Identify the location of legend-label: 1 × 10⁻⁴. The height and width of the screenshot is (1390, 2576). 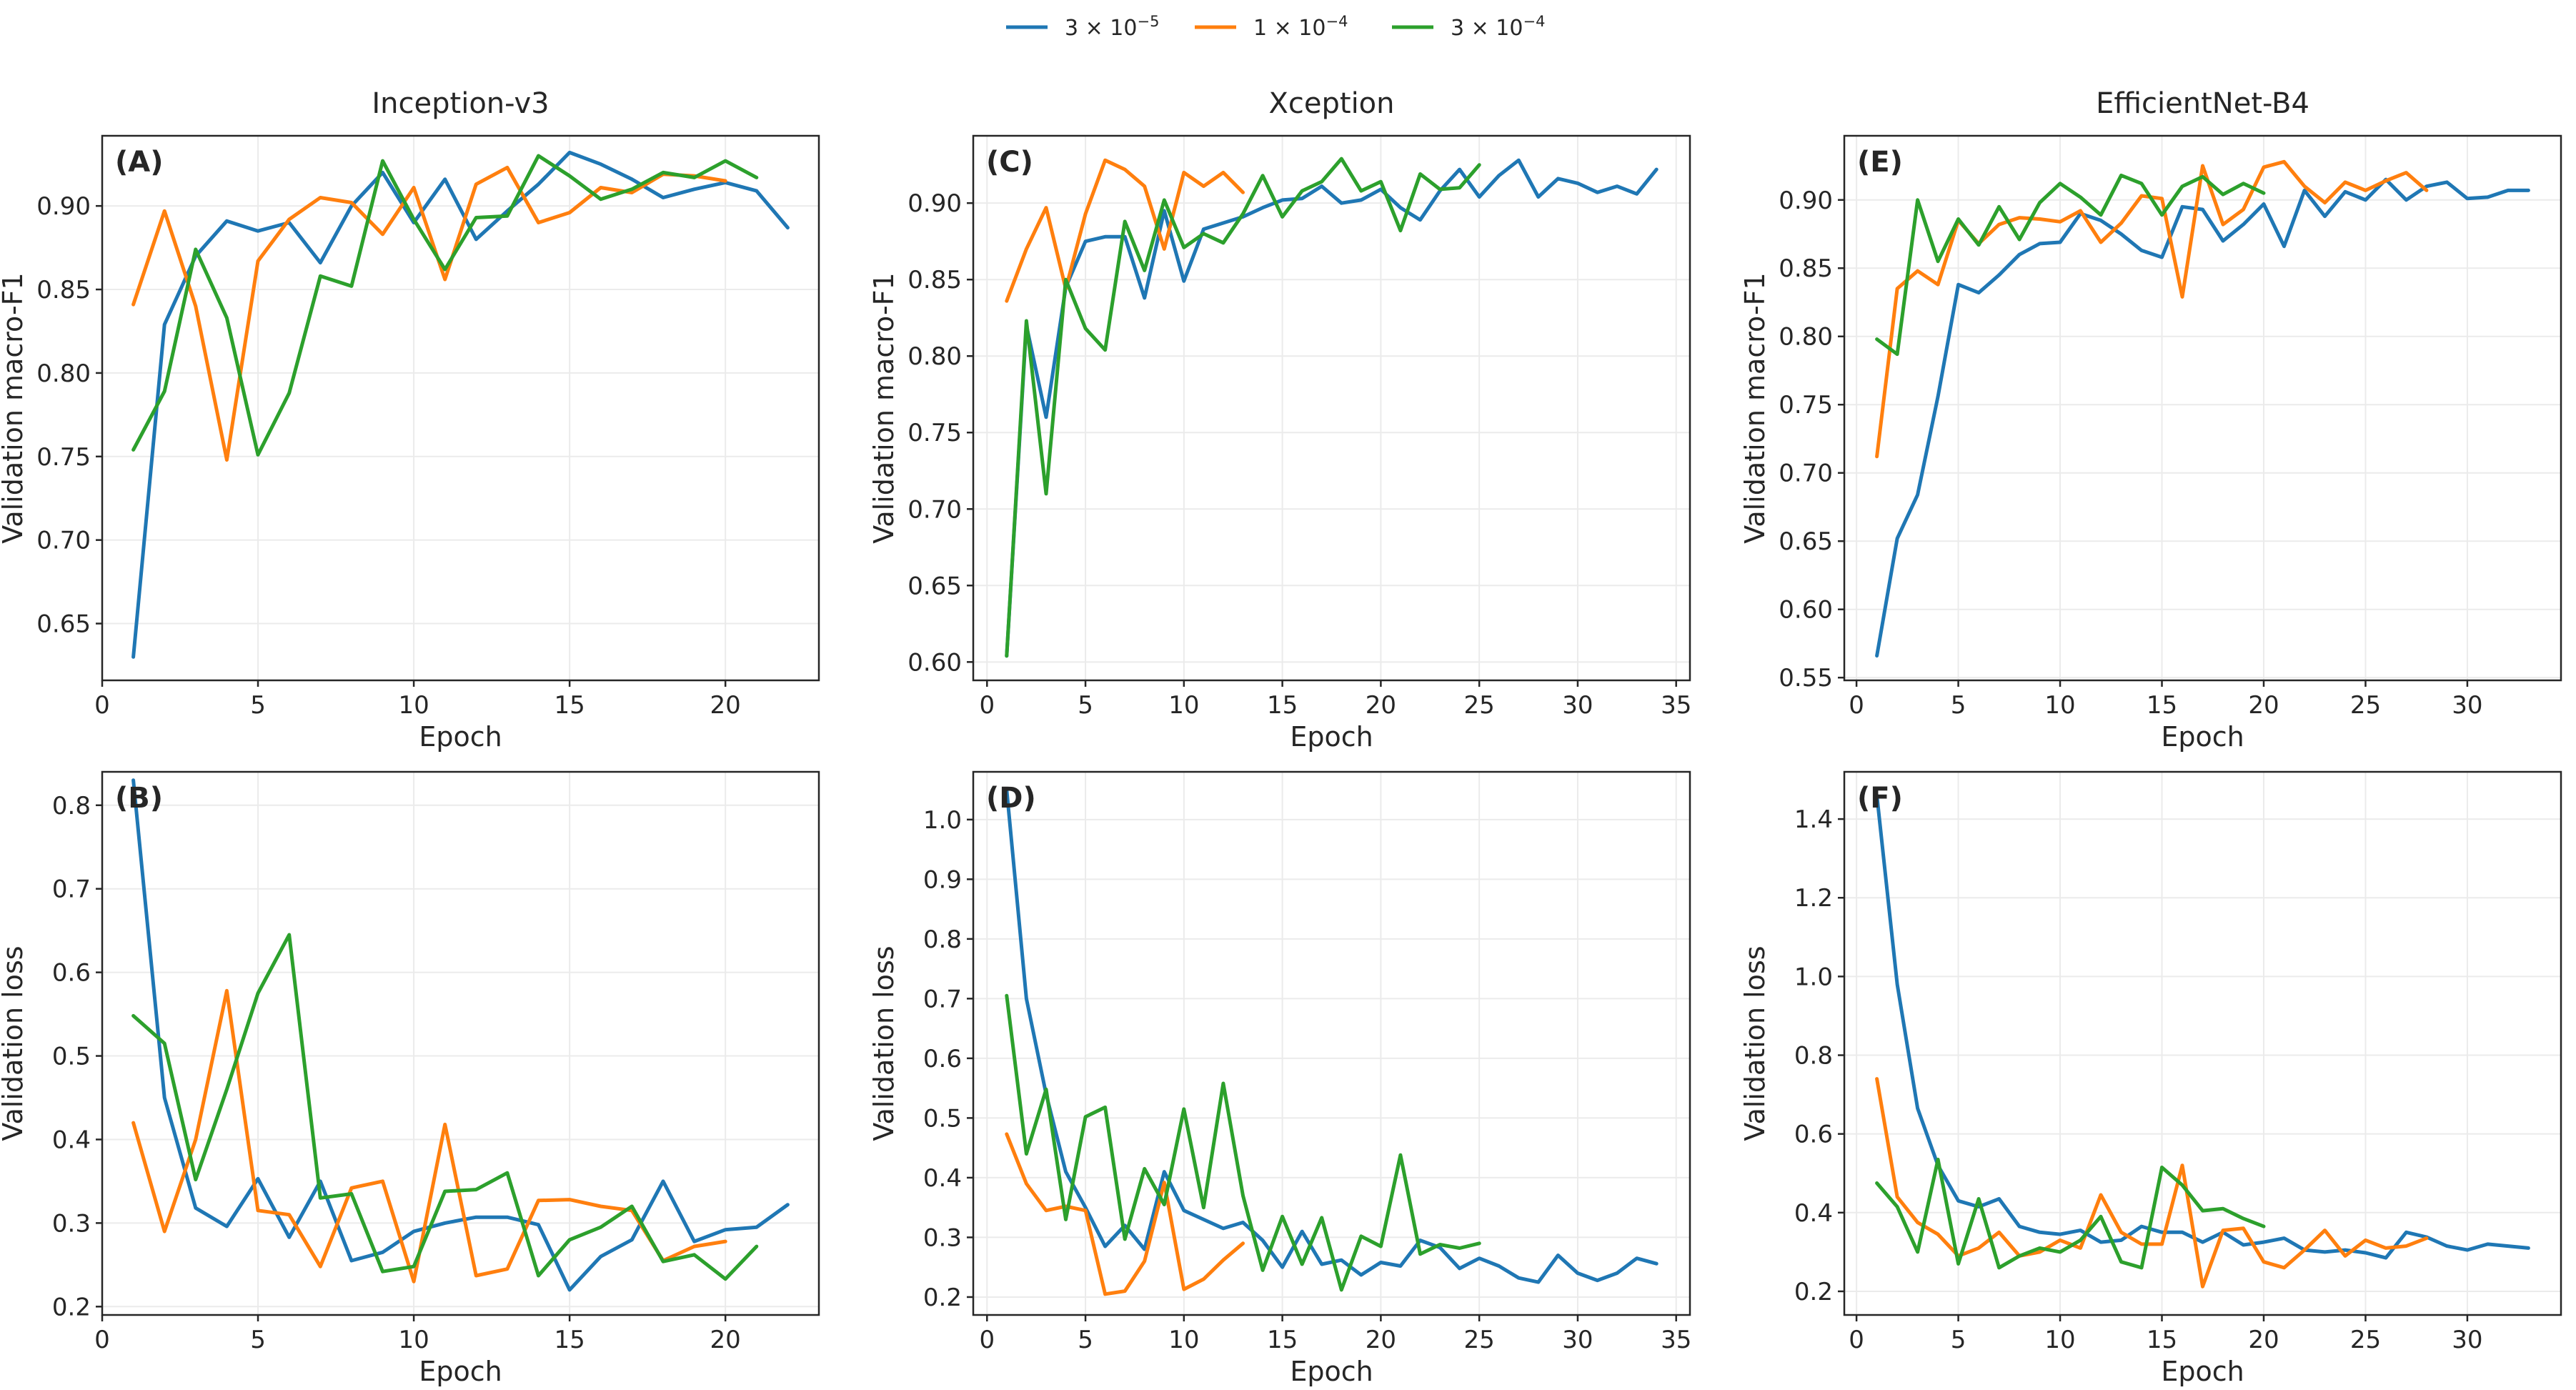
(1300, 27).